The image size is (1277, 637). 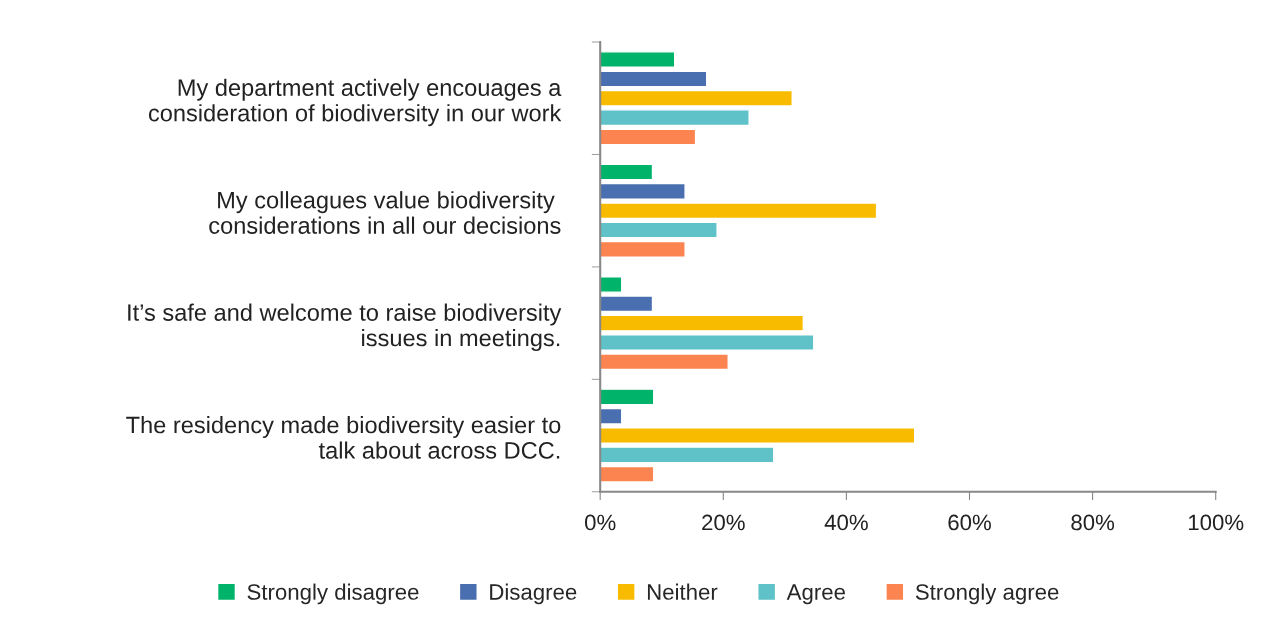 What do you see at coordinates (846, 522) in the screenshot?
I see `x-tick-label: 40%` at bounding box center [846, 522].